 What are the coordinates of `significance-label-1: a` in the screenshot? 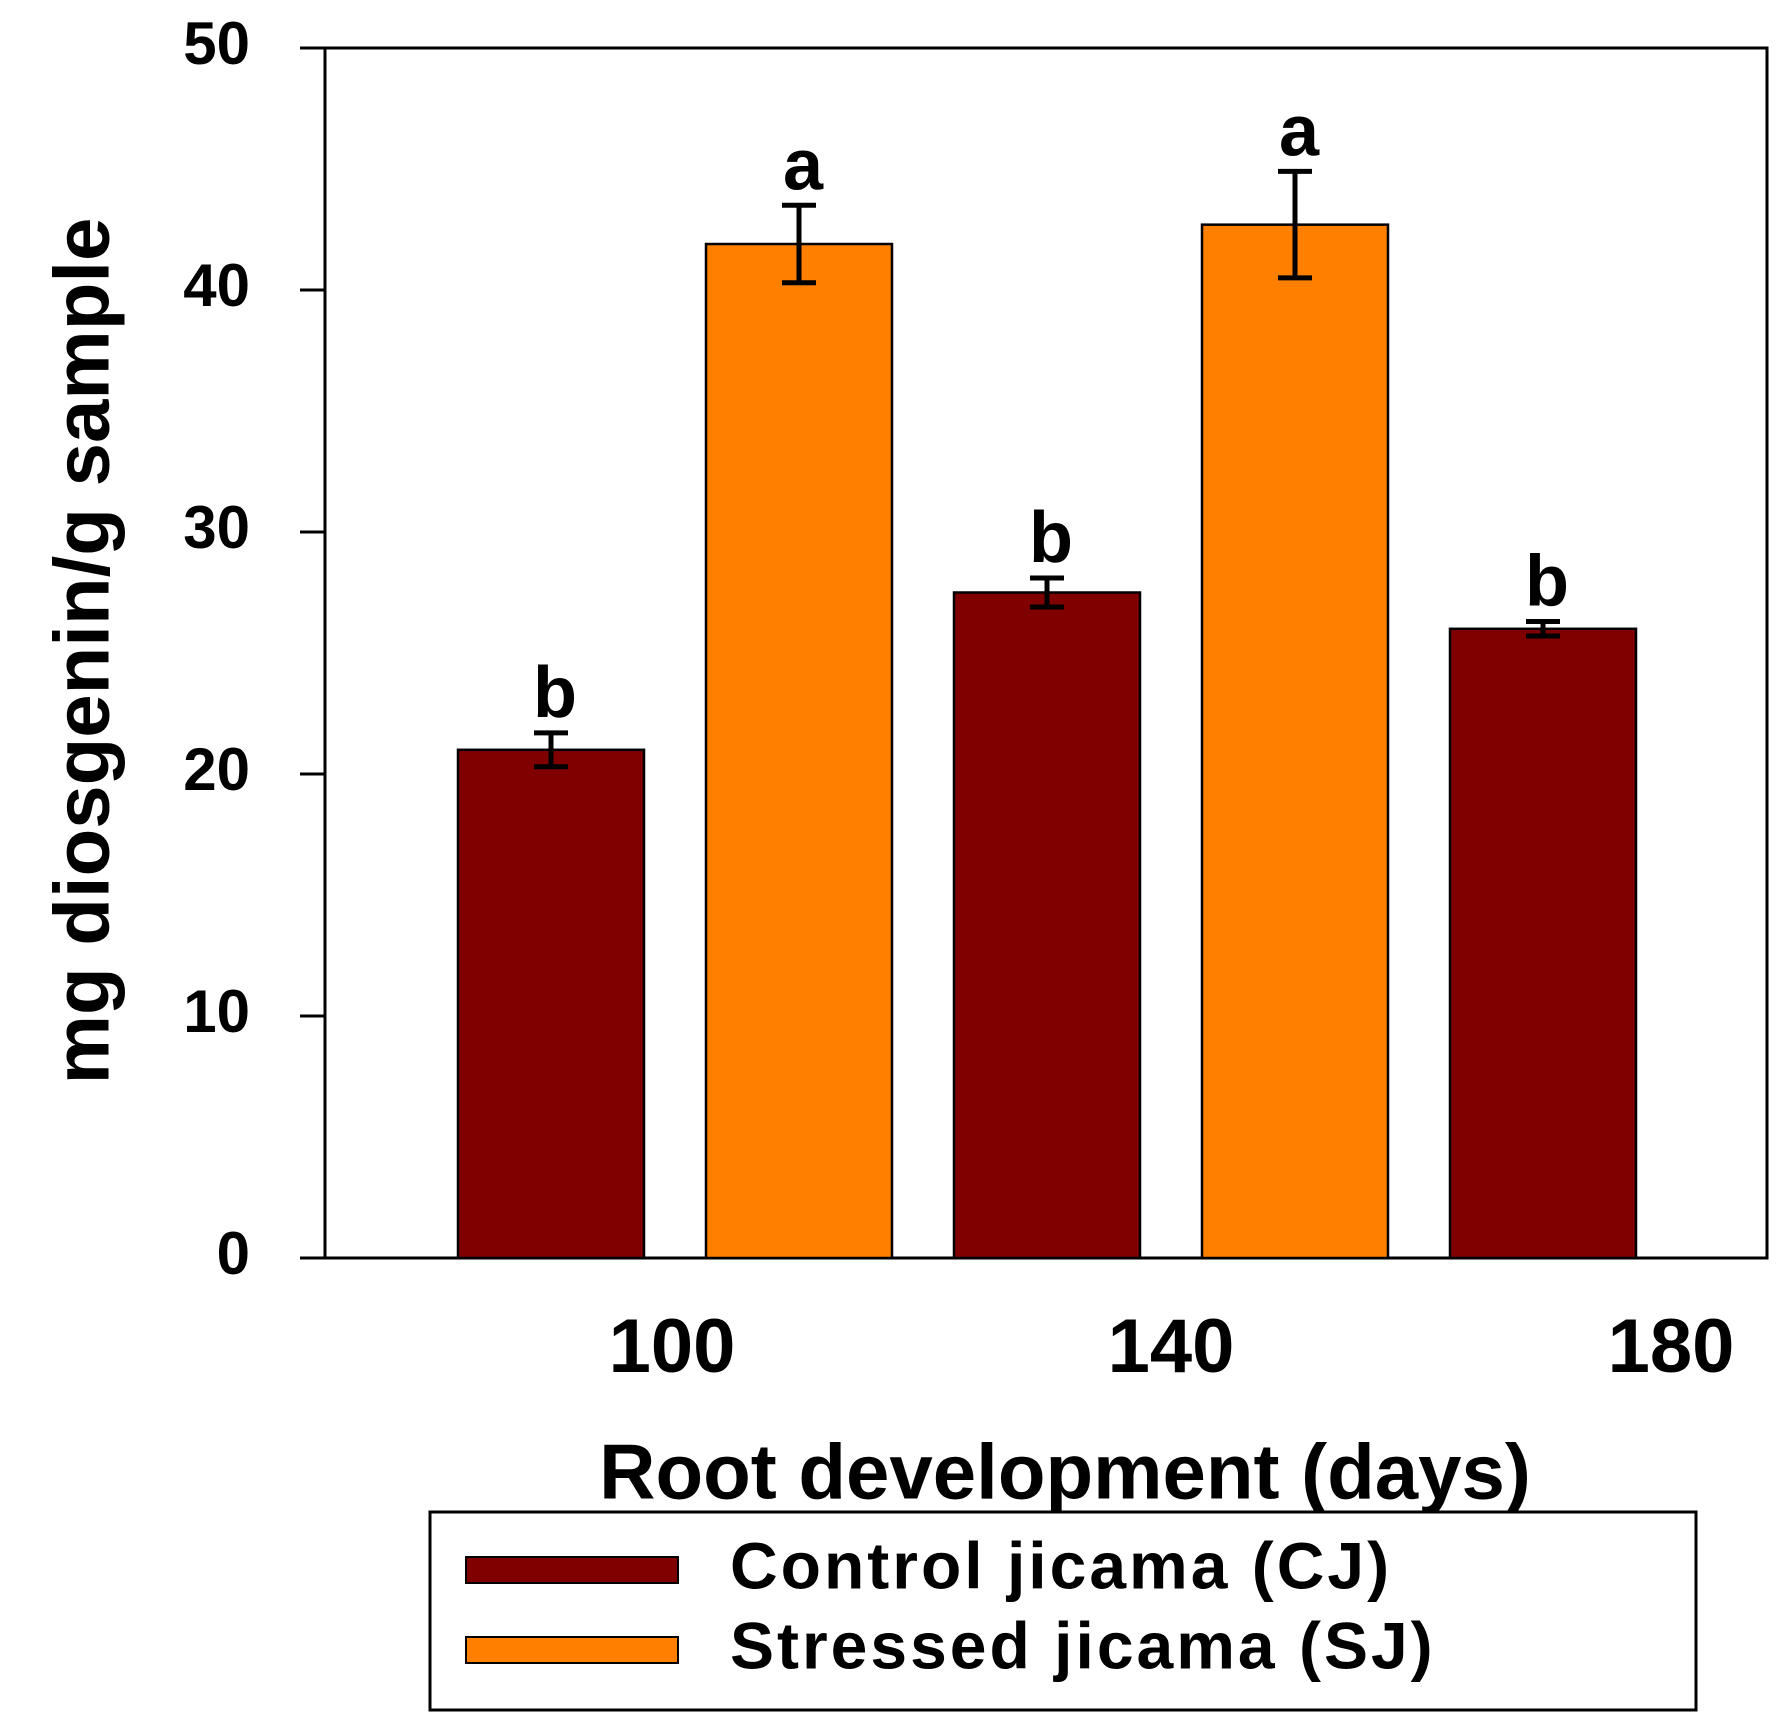 It's located at (803, 165).